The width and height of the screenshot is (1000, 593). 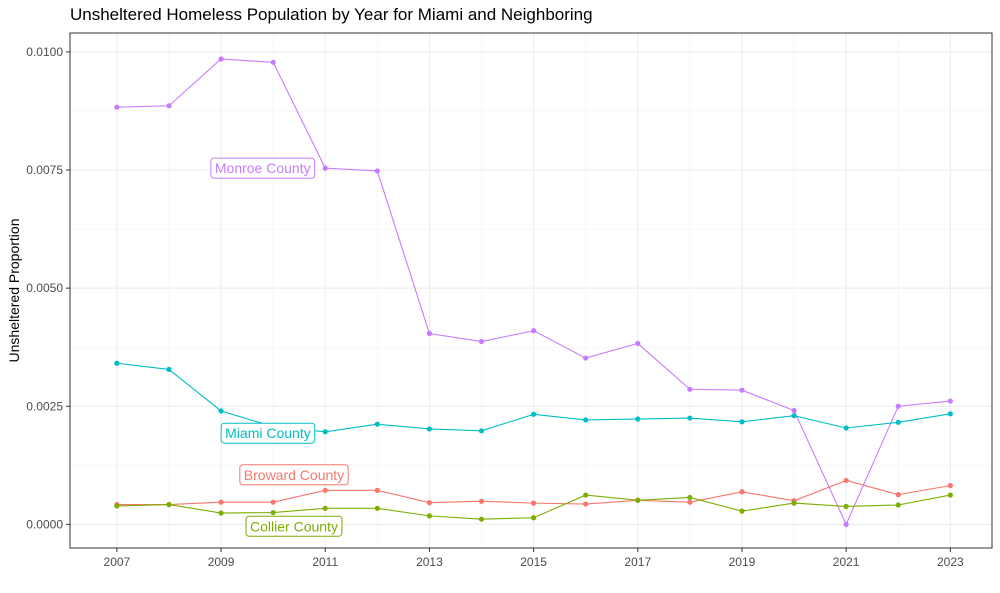 What do you see at coordinates (14, 291) in the screenshot?
I see `y-axis-title: Unsheltered Proportion` at bounding box center [14, 291].